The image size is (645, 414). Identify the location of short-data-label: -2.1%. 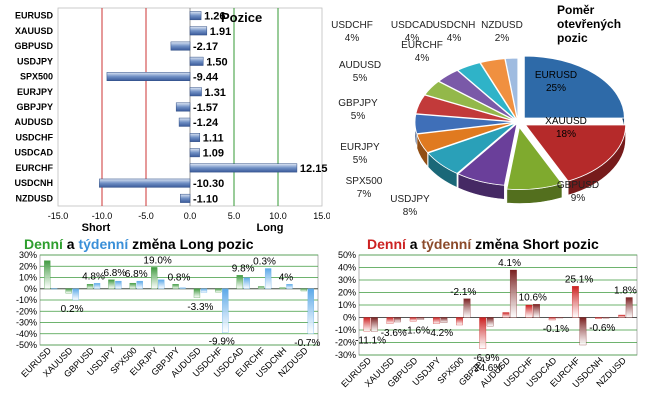
(463, 292).